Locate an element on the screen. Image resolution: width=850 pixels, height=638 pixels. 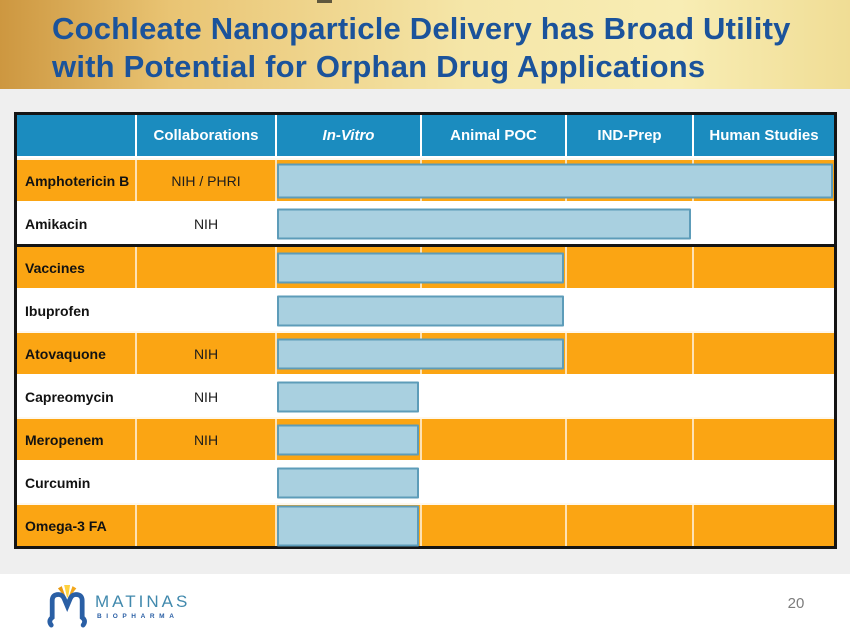
header-cell-human-studies: Human Studies is located at coordinates (763, 135).